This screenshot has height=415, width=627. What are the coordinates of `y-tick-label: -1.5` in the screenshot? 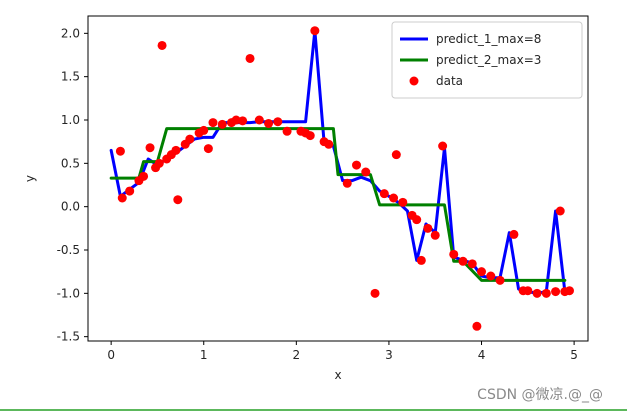 It's located at (68, 337).